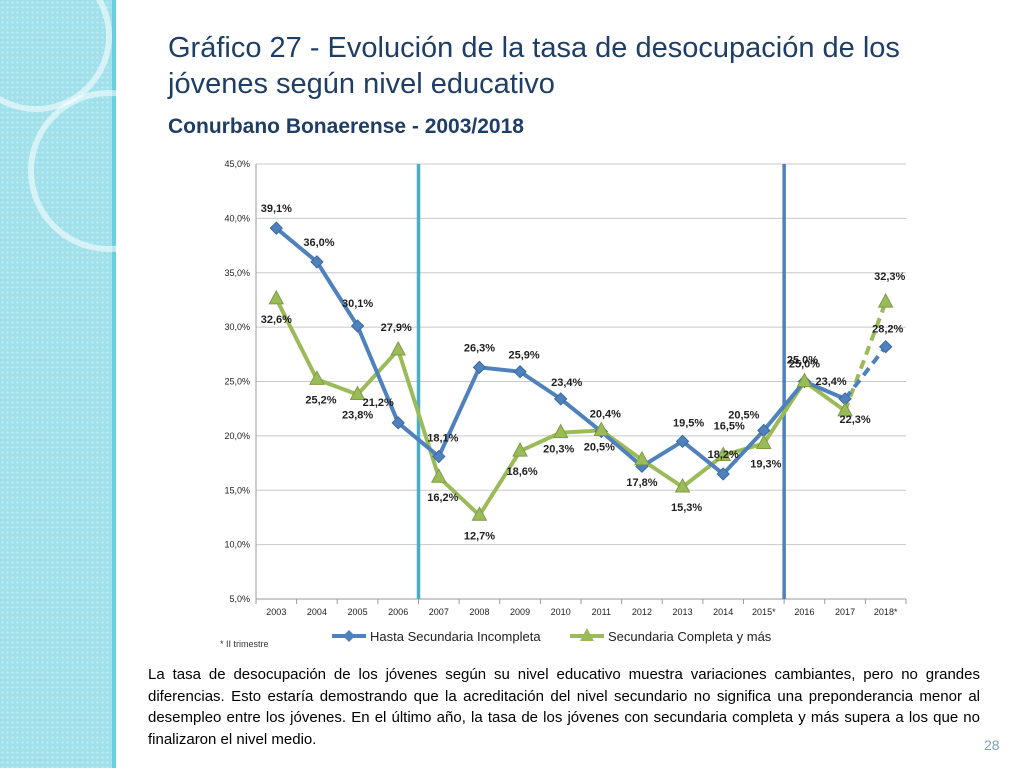 The image size is (1024, 768). Describe the element at coordinates (237, 436) in the screenshot. I see `y-tick-label: 20,0%` at that location.